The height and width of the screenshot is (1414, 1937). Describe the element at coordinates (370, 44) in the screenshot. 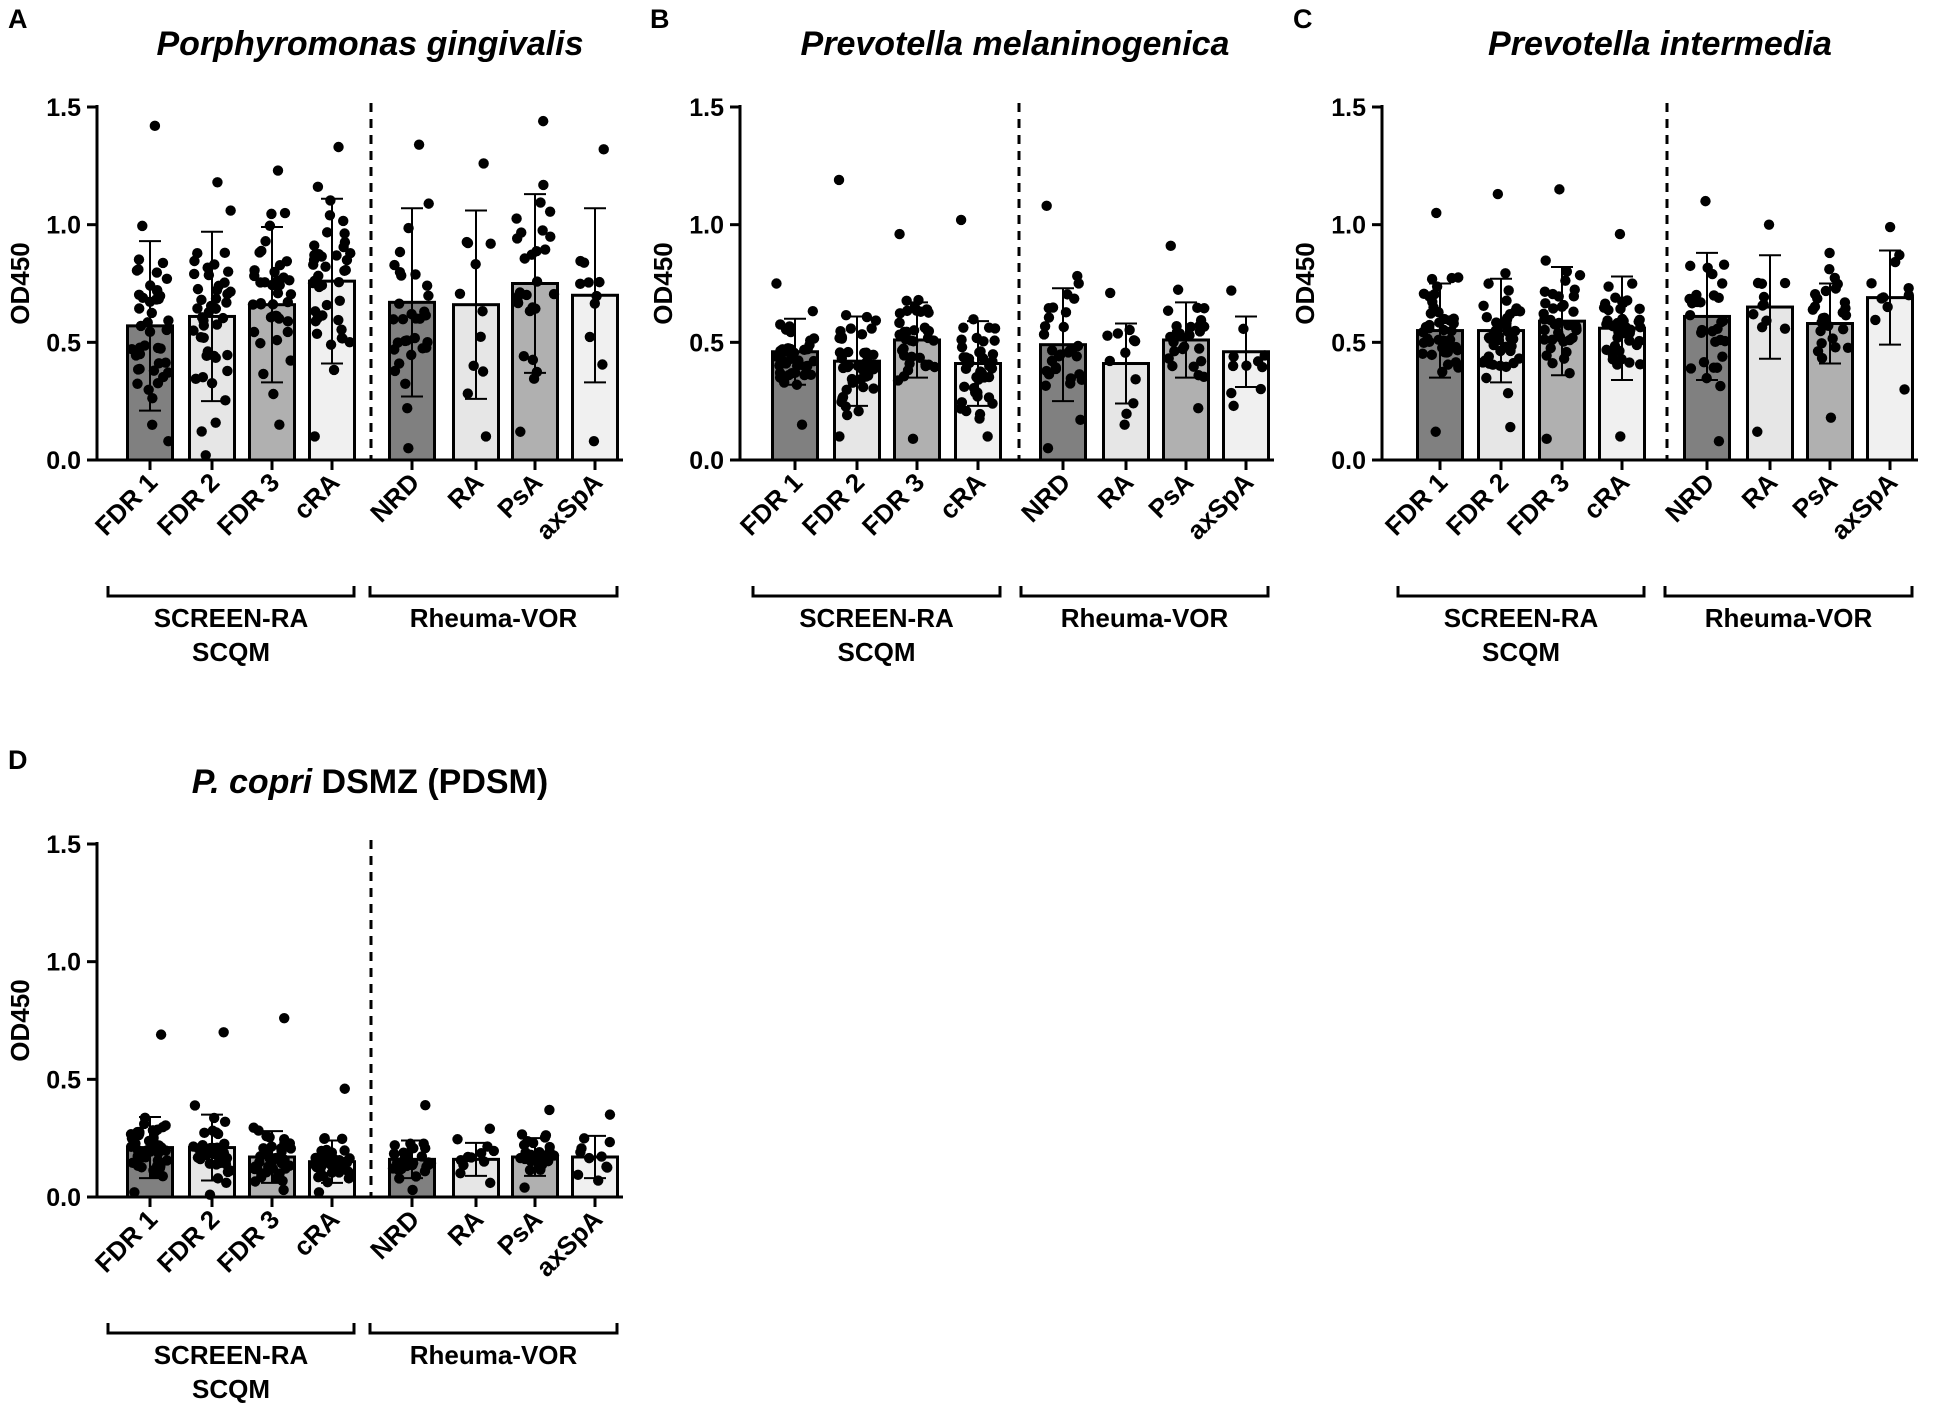

I see `chart-title: Porphyromonas gingivalis` at that location.